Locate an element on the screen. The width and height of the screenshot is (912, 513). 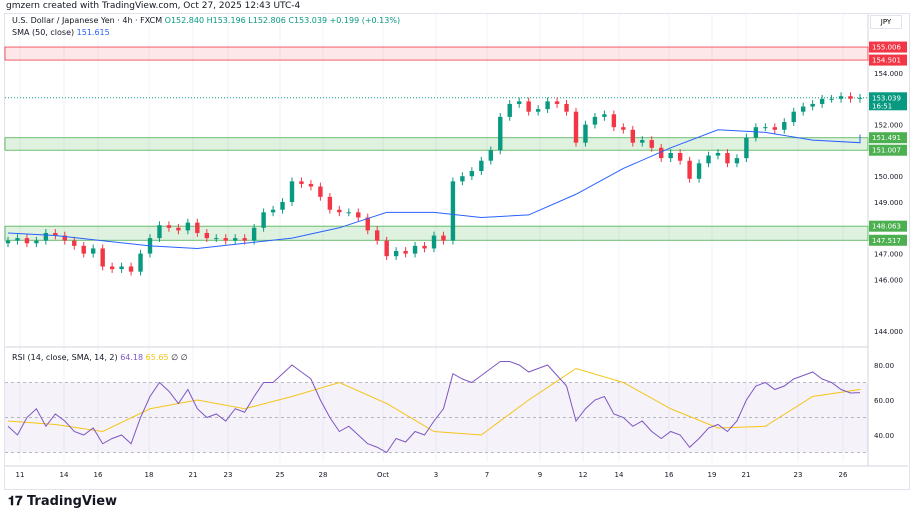
time-label: 11 is located at coordinates (20, 475).